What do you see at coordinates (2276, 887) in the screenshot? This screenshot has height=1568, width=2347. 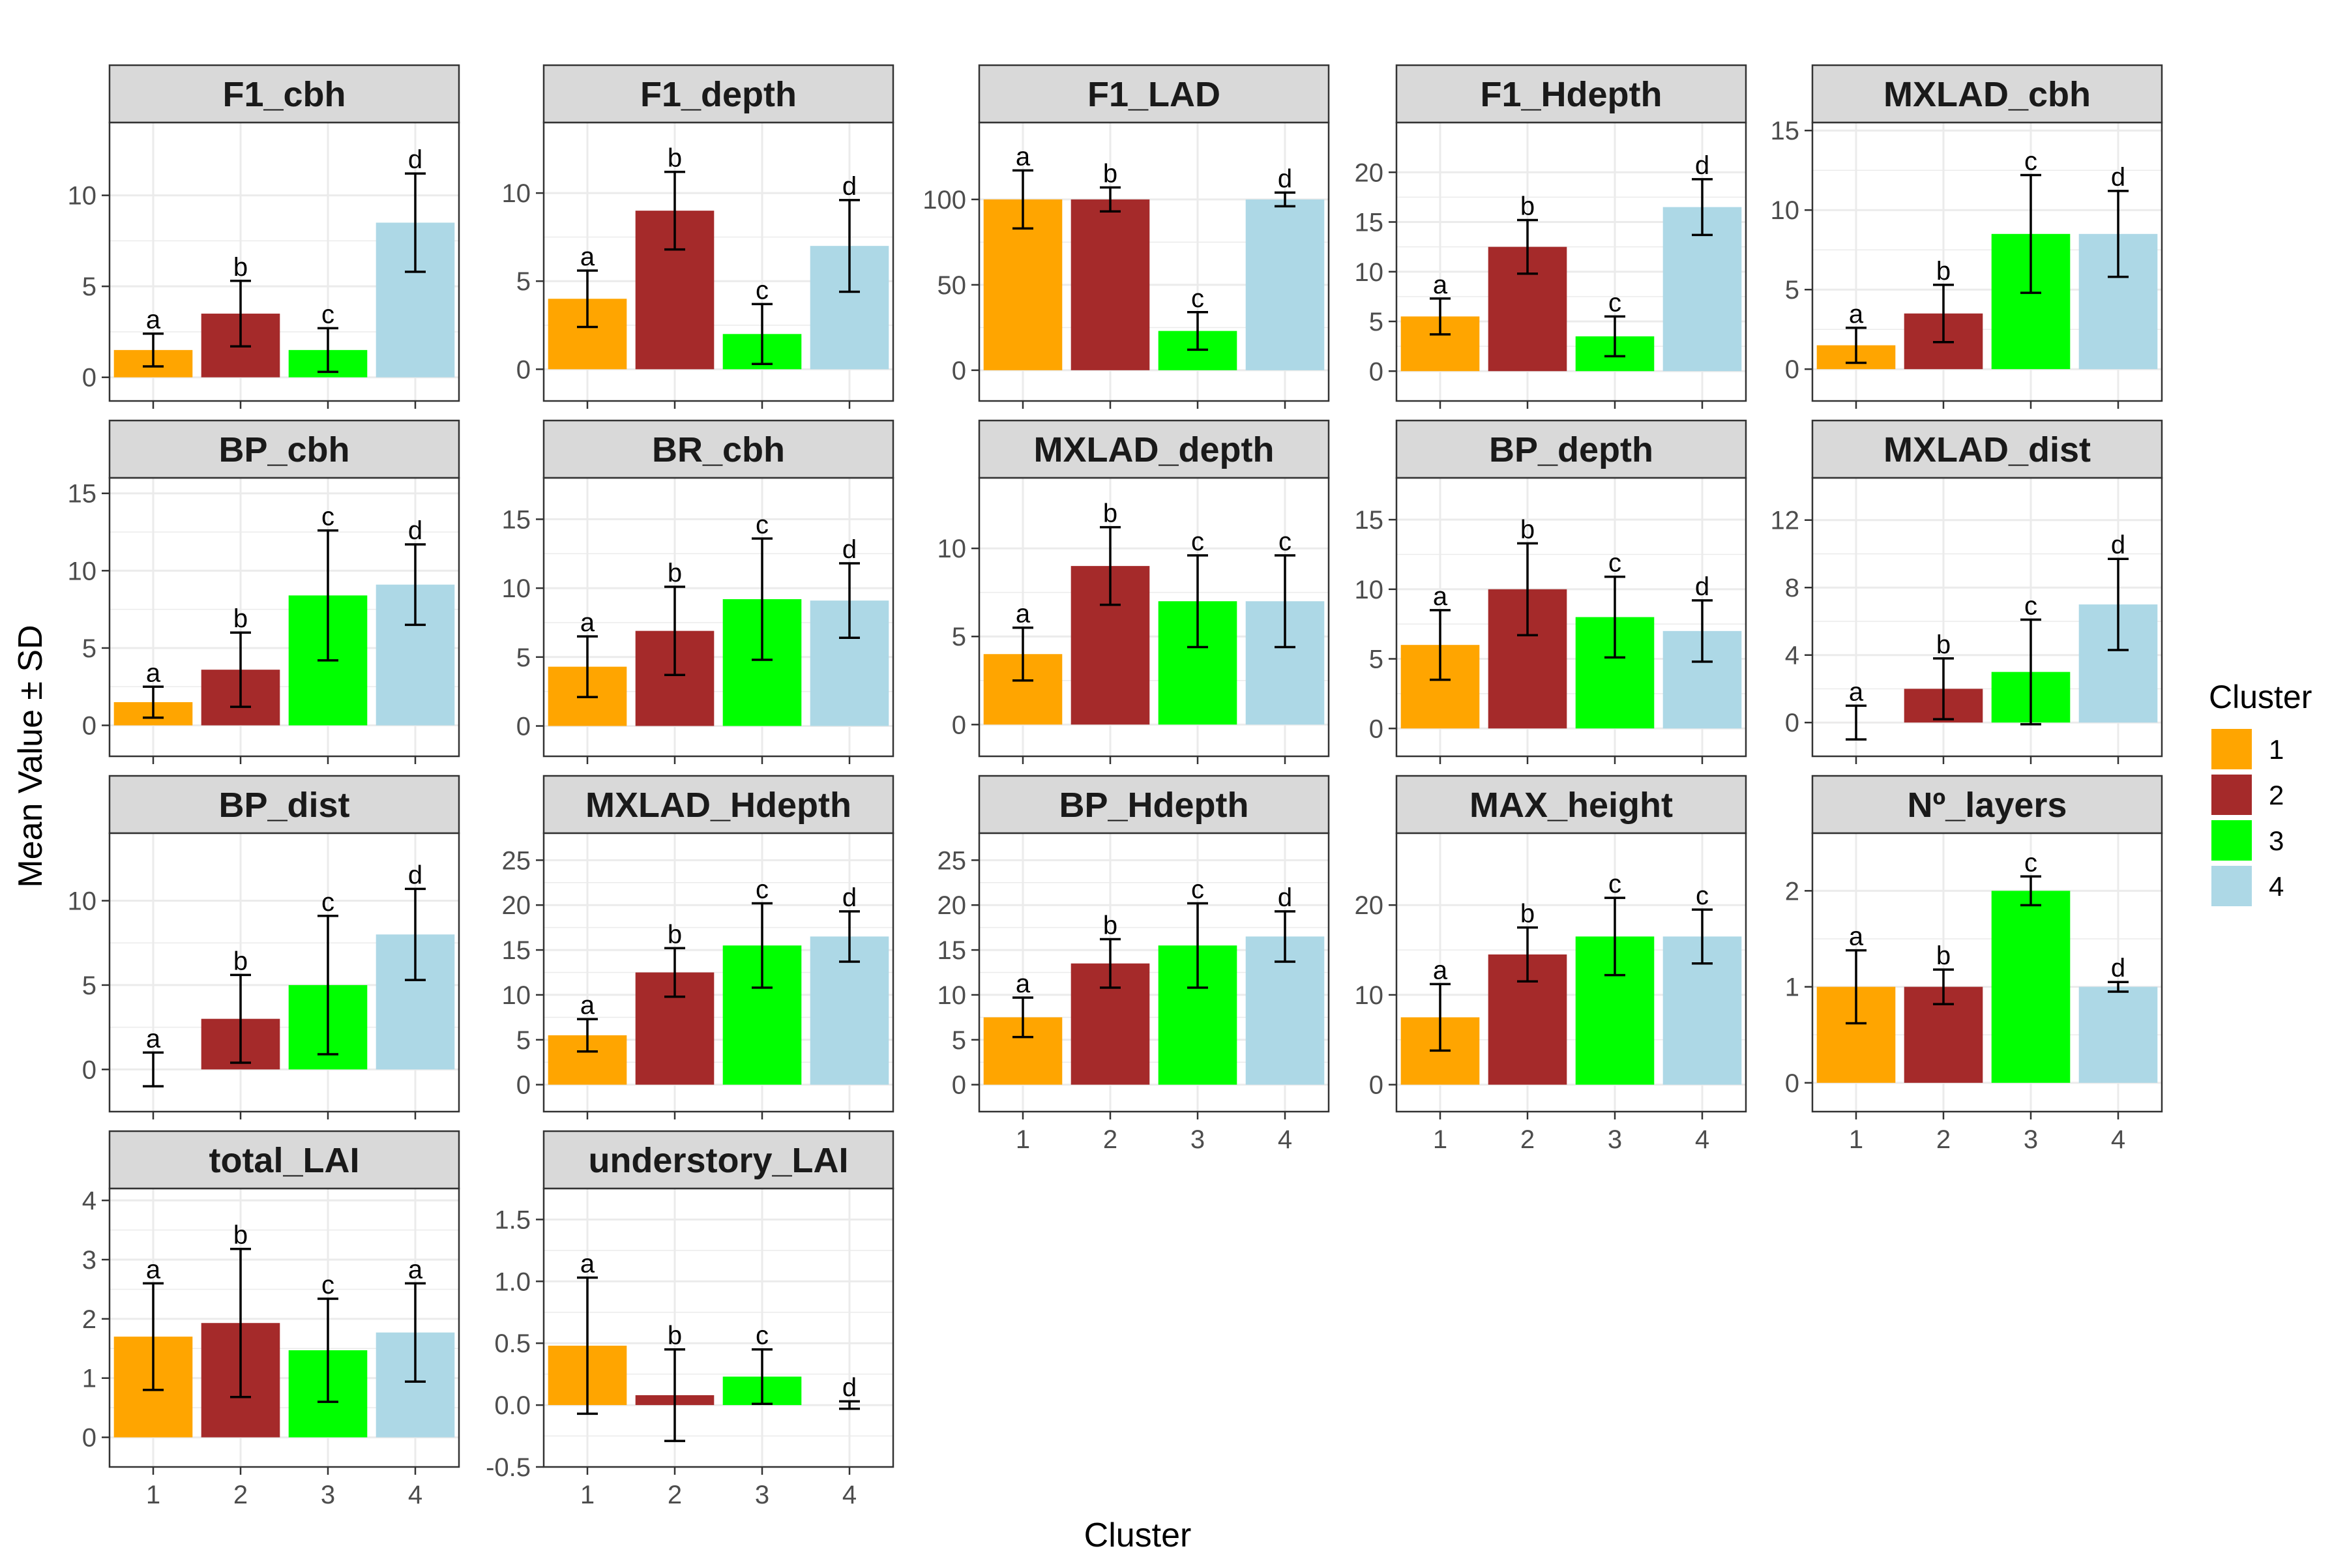 I see `legend-label: 4` at bounding box center [2276, 887].